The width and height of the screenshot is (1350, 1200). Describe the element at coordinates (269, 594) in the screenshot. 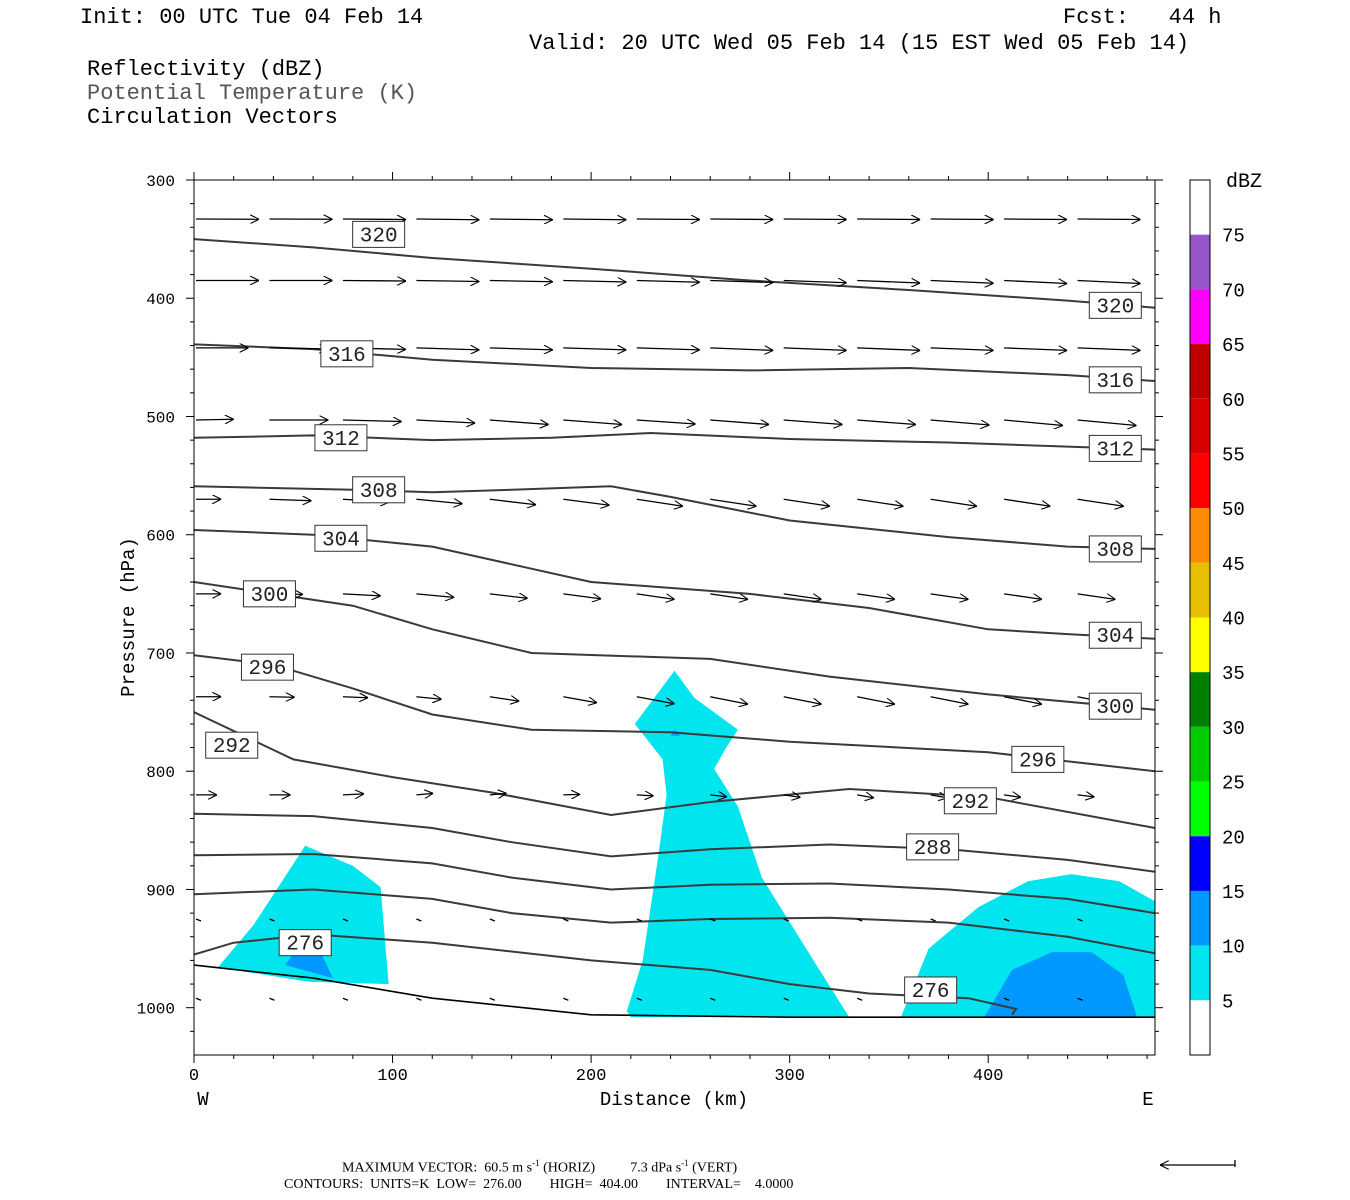

I see `theta-label-300: 300` at that location.